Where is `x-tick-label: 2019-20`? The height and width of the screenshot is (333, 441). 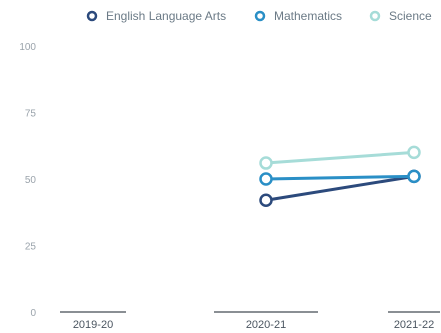
x-tick-label: 2019-20 is located at coordinates (93, 325).